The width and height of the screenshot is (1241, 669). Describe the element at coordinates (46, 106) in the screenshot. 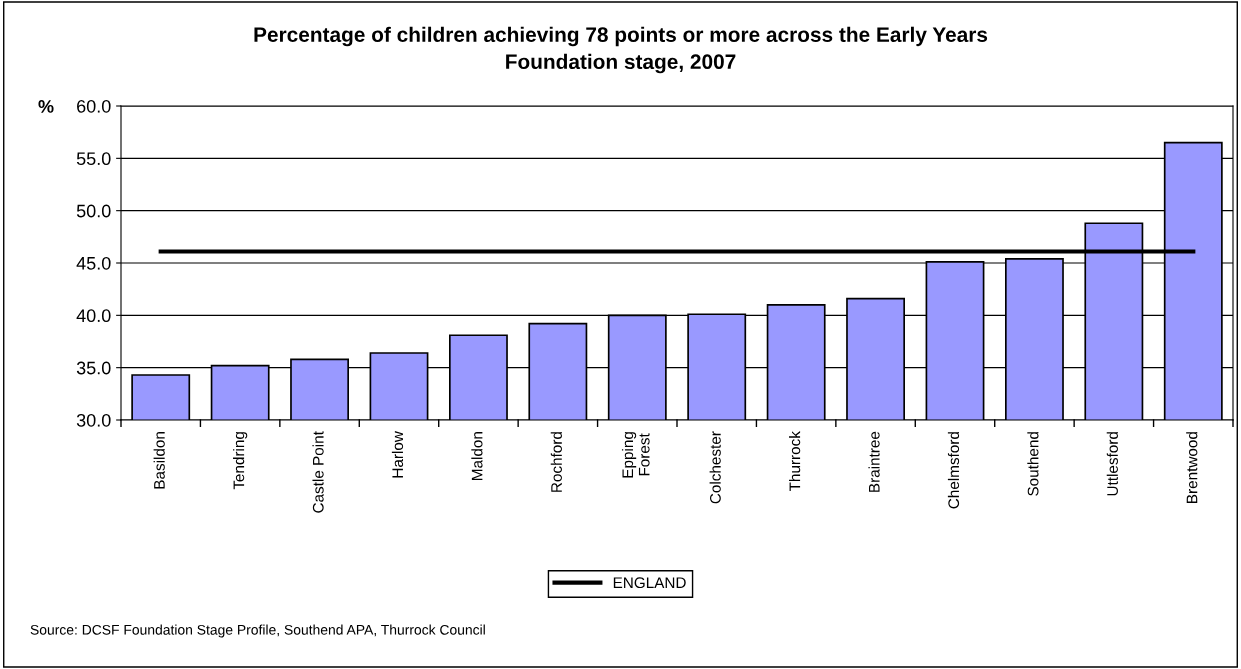

I see `y-axis-title: %` at that location.